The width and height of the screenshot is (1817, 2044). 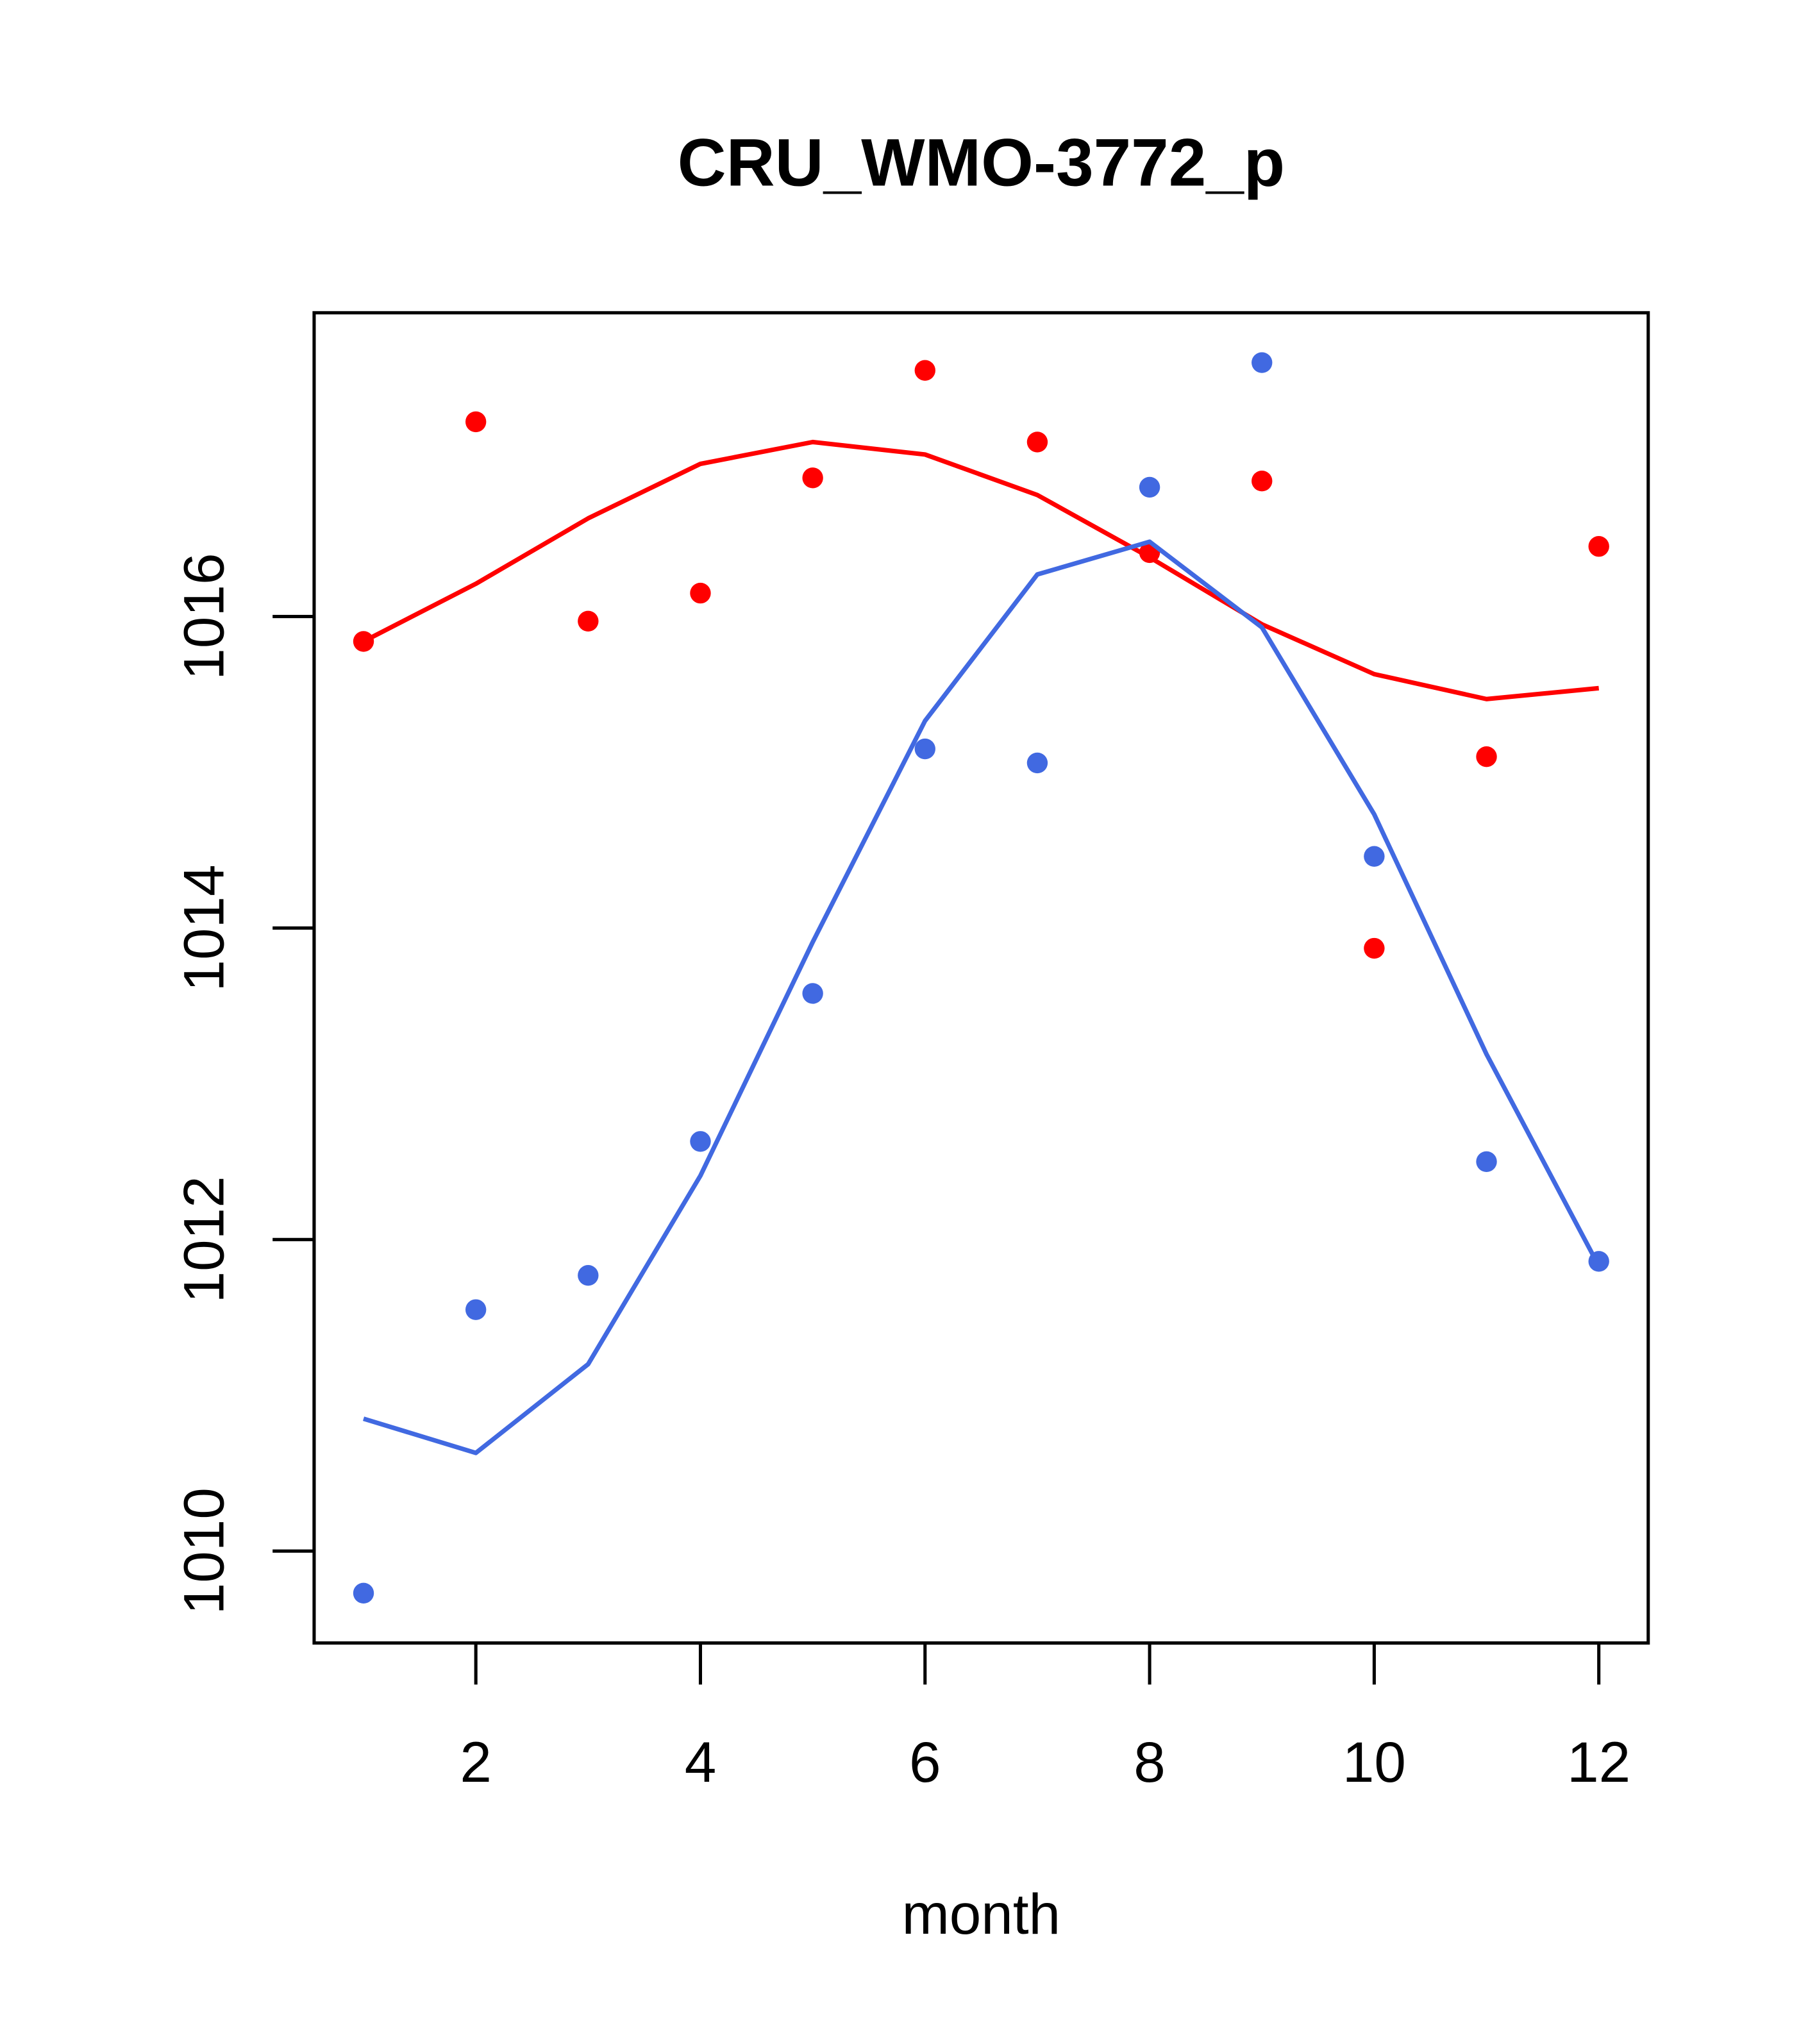 What do you see at coordinates (1598, 1762) in the screenshot?
I see `x-tick-label: 12` at bounding box center [1598, 1762].